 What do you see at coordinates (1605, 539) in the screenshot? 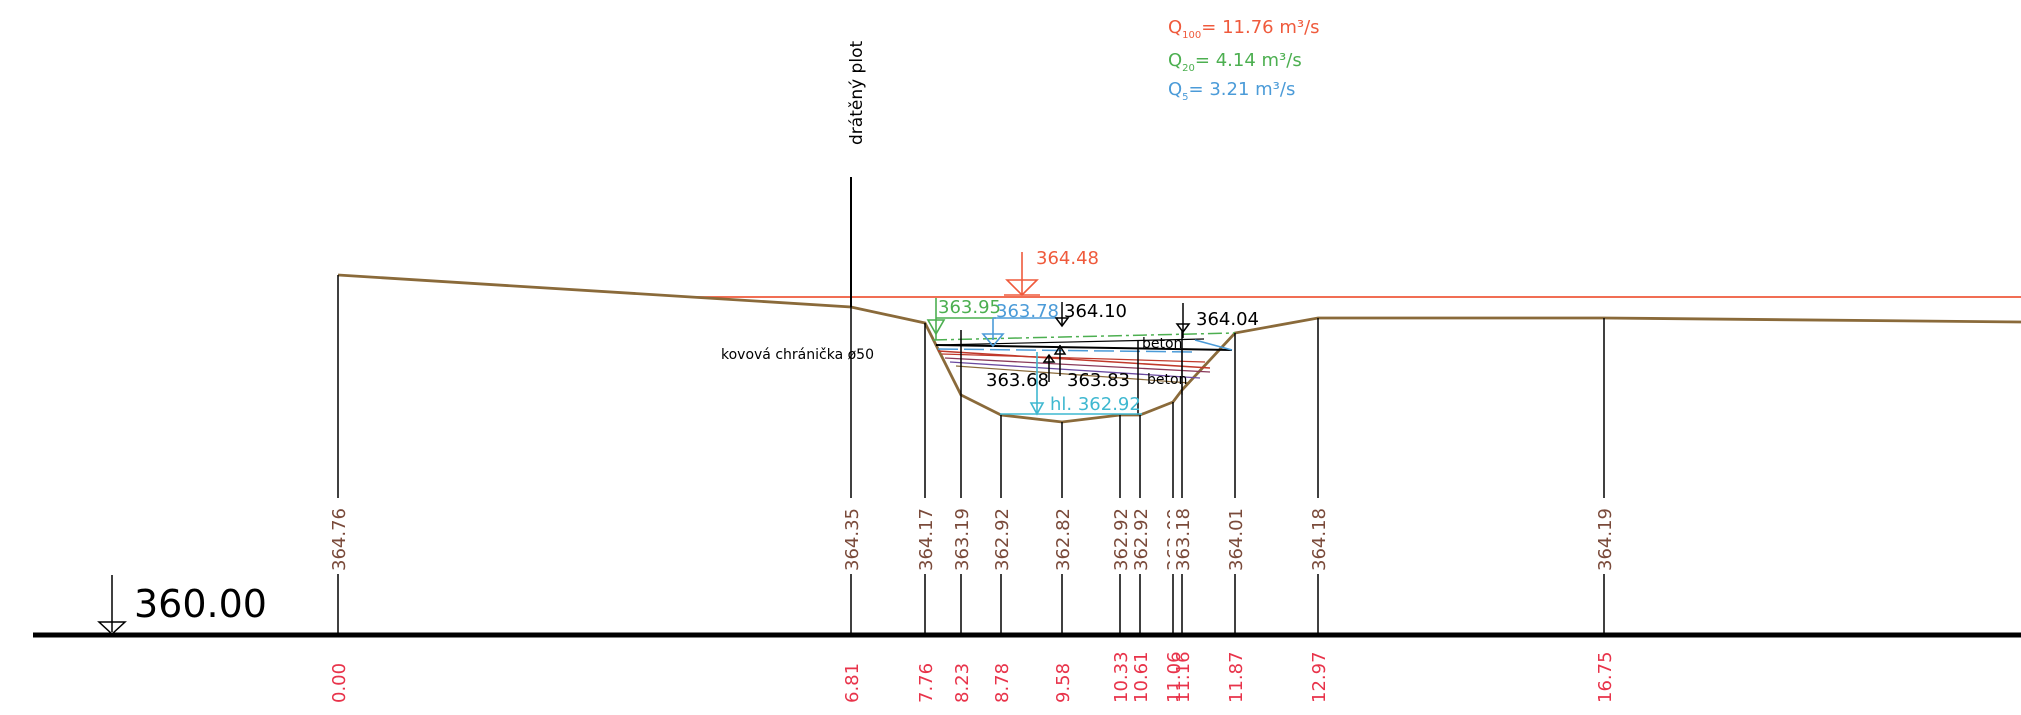
I see `elevation-label: 364.19` at bounding box center [1605, 539].